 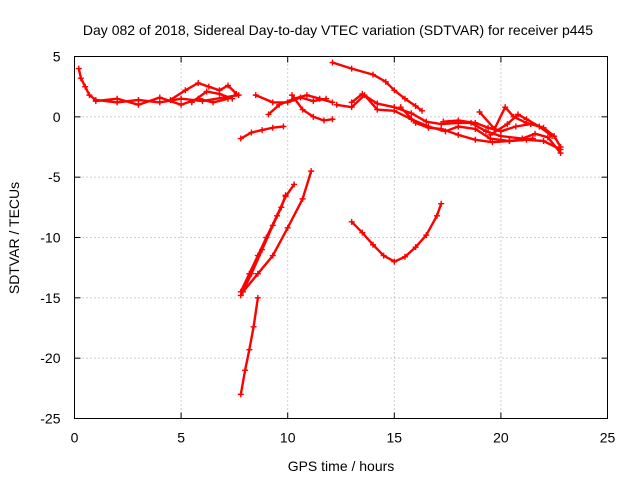 I want to click on x-tick-label: 20, so click(x=501, y=438).